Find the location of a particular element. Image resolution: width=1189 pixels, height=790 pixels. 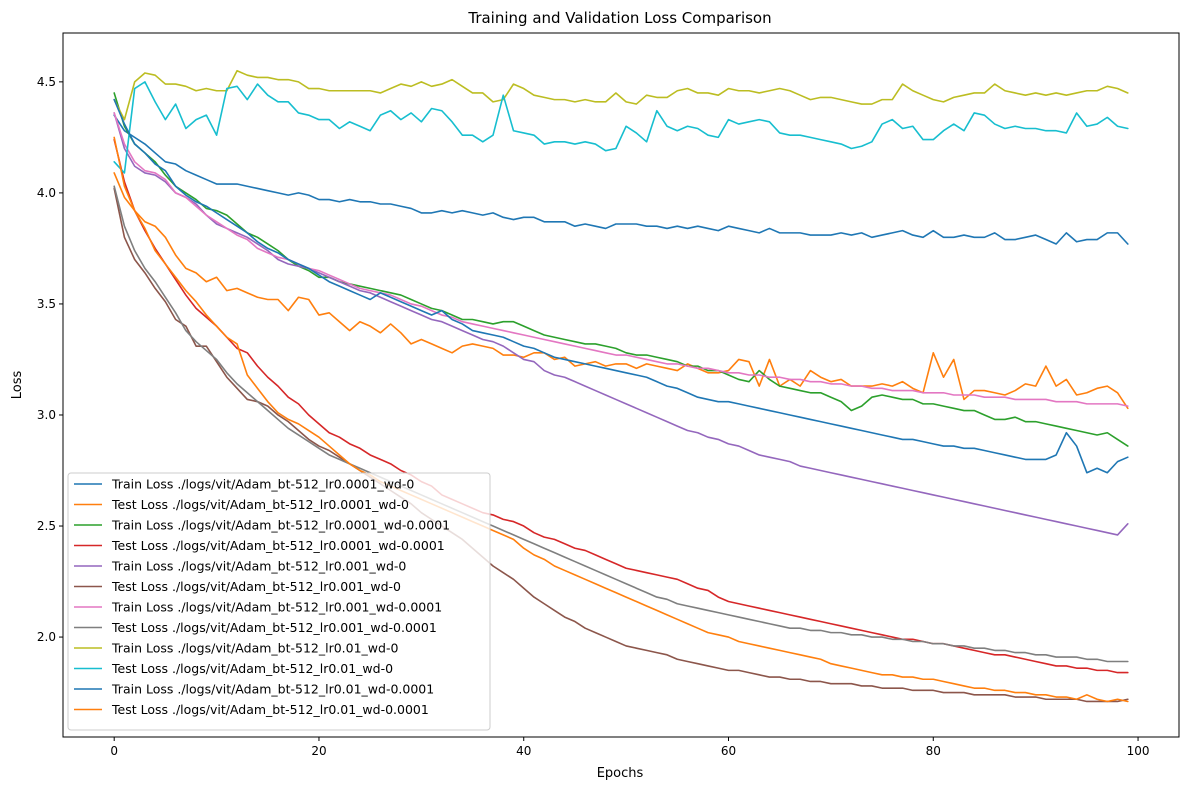

chart-title: Training and Validation Loss Comparison is located at coordinates (619, 18).